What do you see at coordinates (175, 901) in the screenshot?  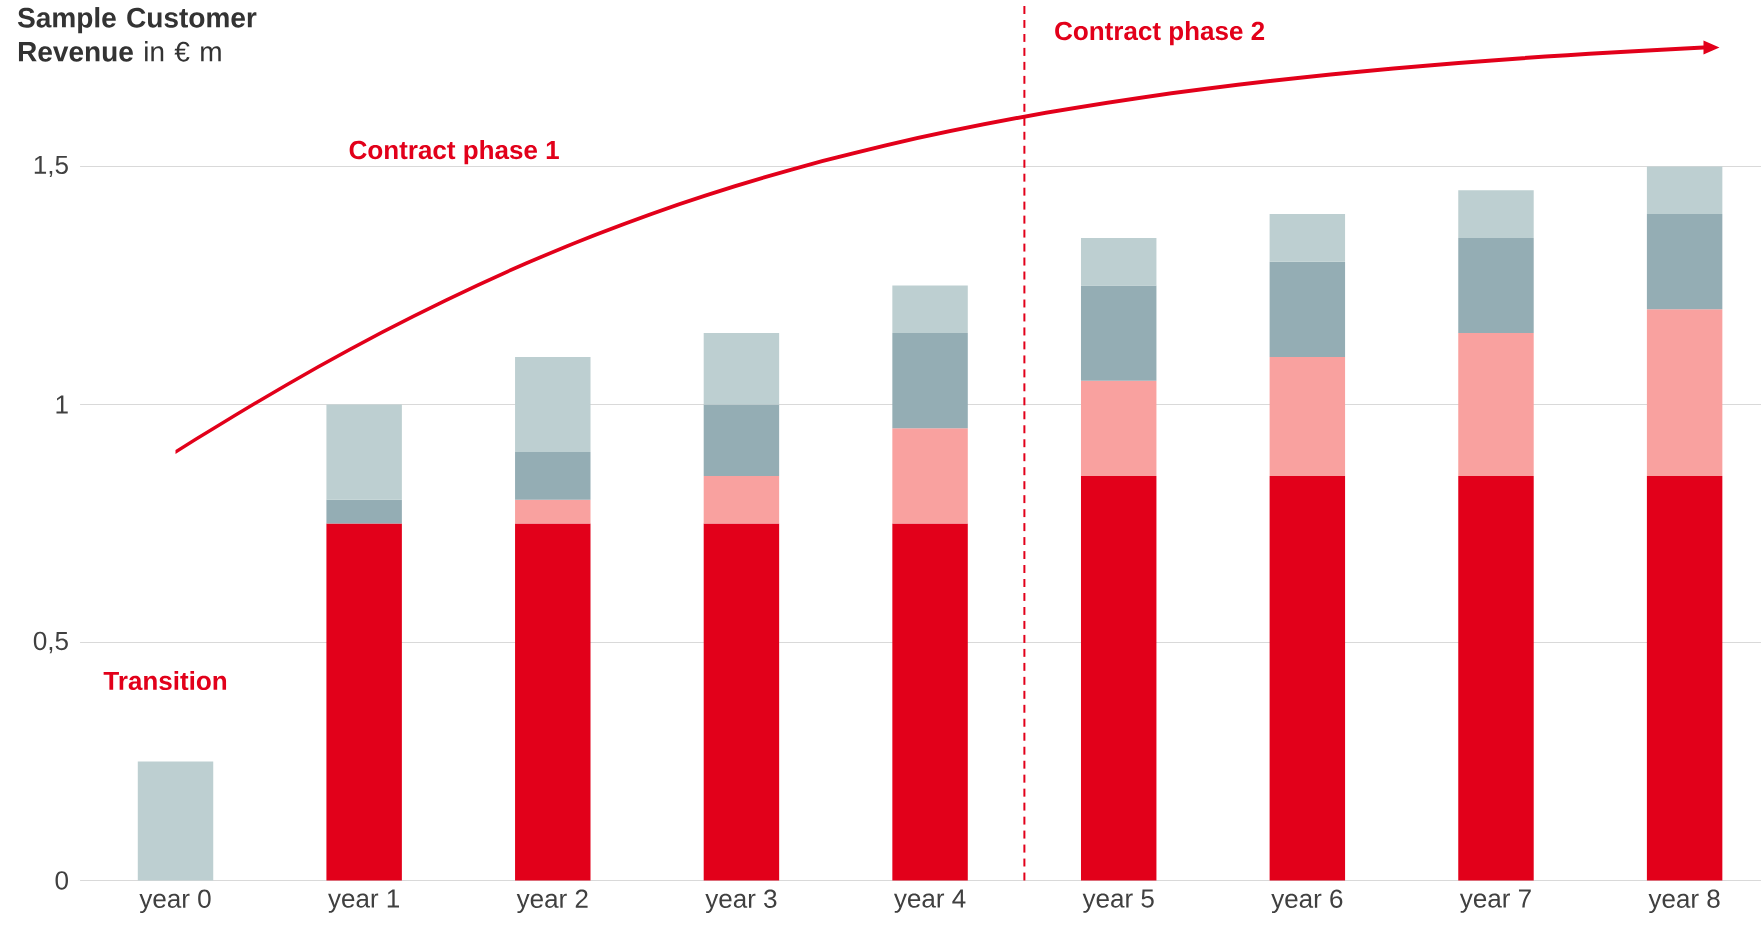 I see `x-tick-label: year 0` at bounding box center [175, 901].